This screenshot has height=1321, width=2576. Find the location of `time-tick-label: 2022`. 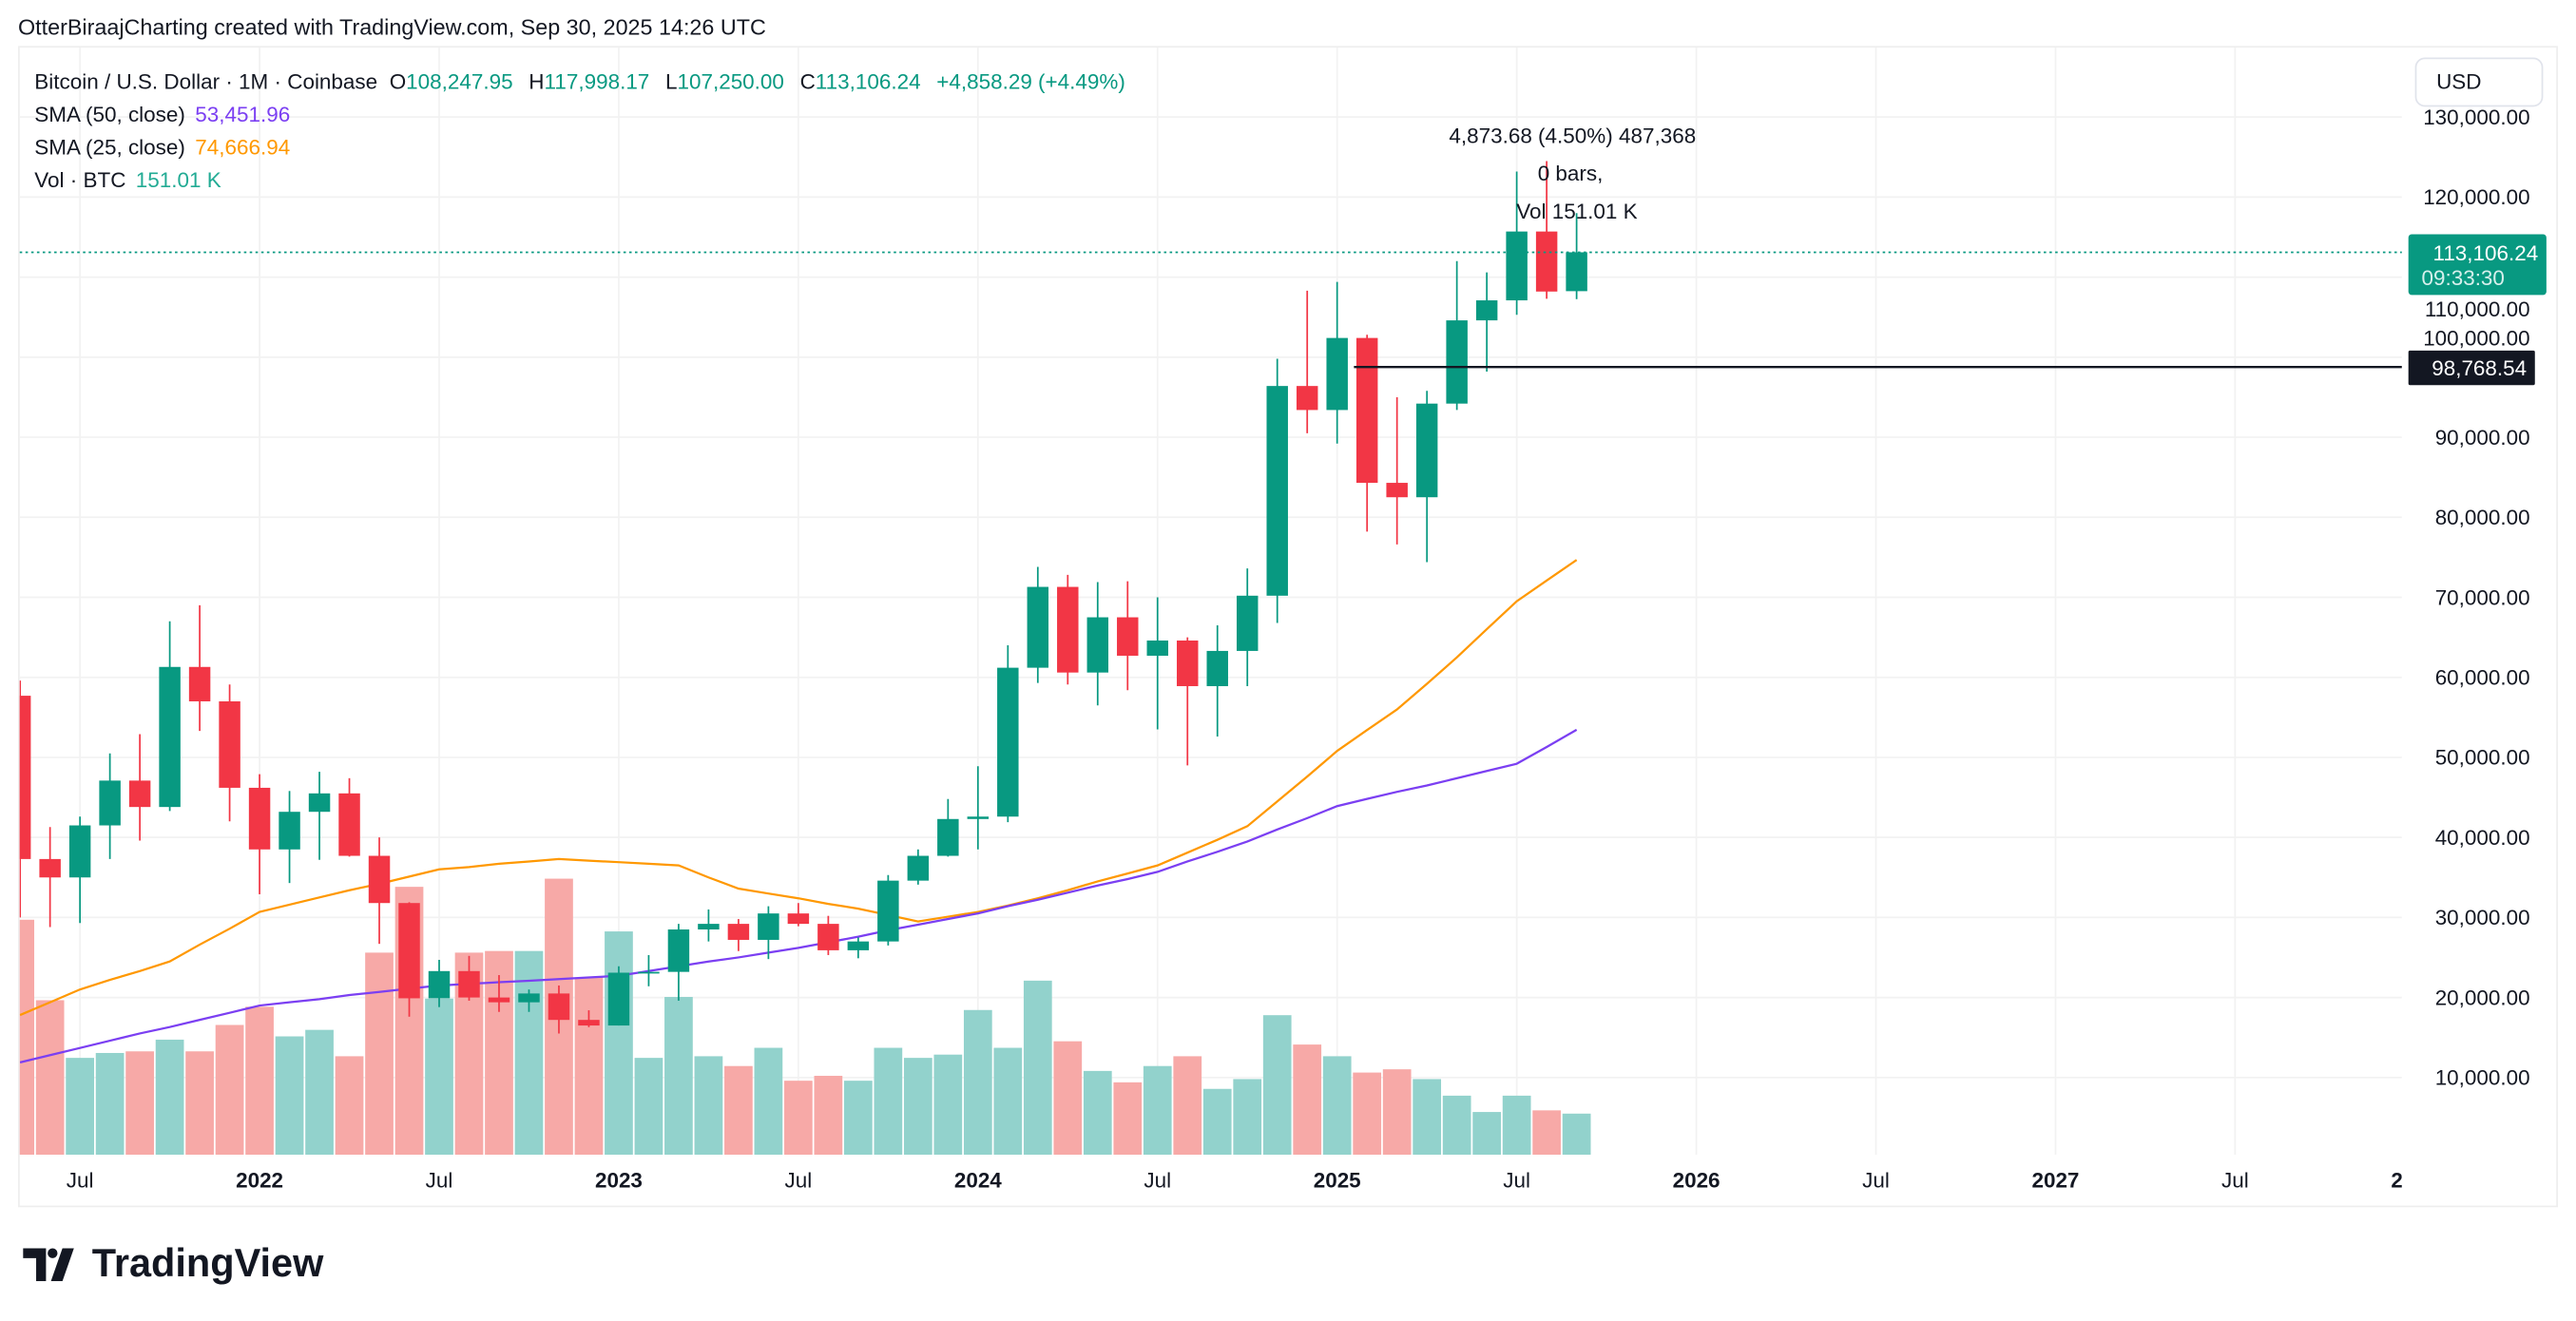

time-tick-label: 2022 is located at coordinates (259, 1181).